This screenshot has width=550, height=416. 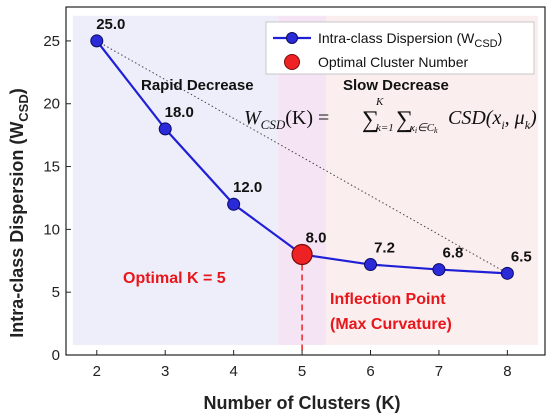 I want to click on formula-sum2-k: k, so click(x=436, y=130).